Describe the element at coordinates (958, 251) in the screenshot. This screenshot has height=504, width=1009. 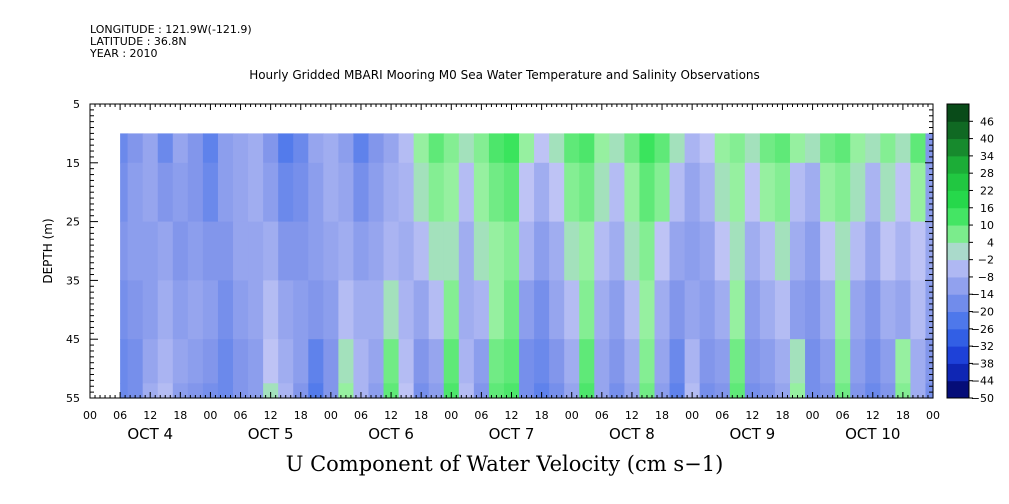
I see `colorbar-frame` at that location.